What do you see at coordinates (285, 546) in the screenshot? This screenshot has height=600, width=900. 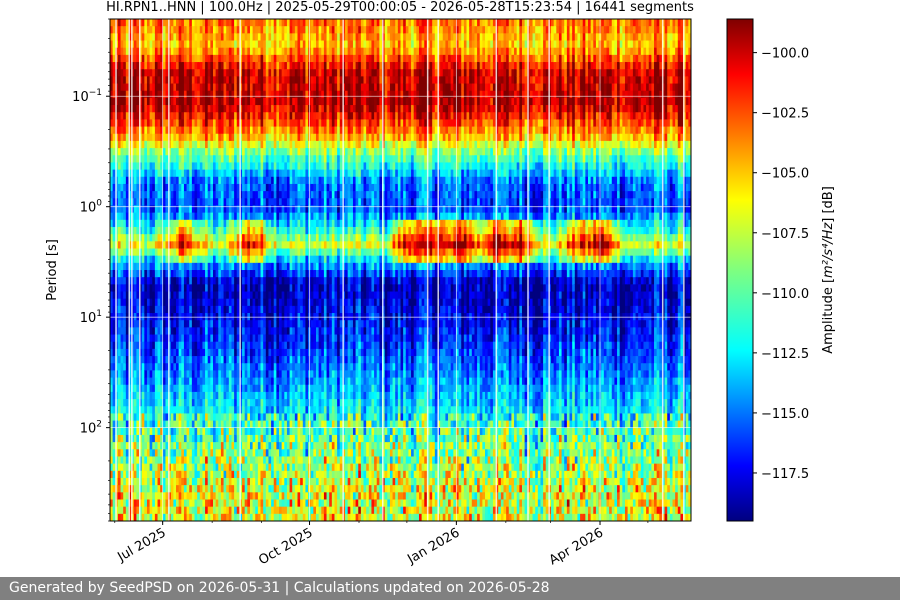 I see `x-tick-label: Oct 2025` at bounding box center [285, 546].